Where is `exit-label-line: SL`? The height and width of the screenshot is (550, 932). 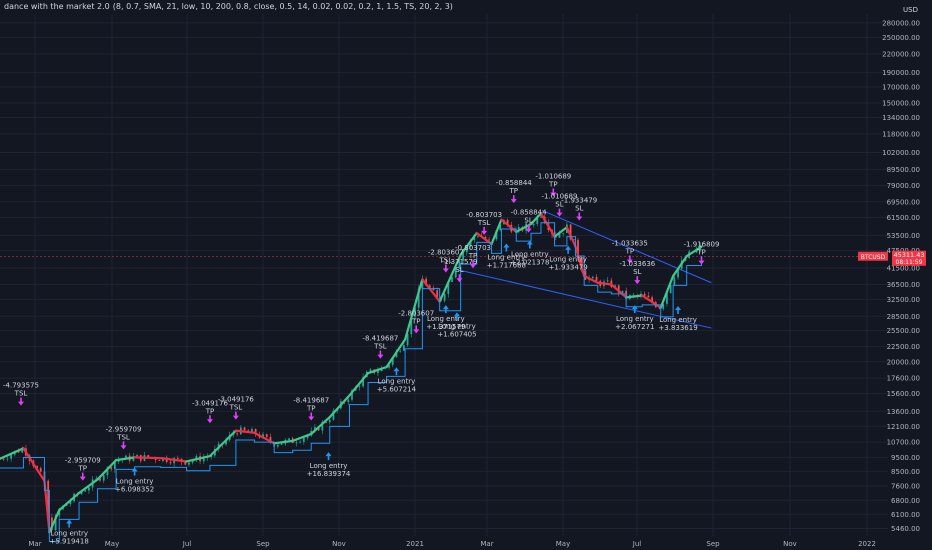
exit-label-line: SL is located at coordinates (528, 221).